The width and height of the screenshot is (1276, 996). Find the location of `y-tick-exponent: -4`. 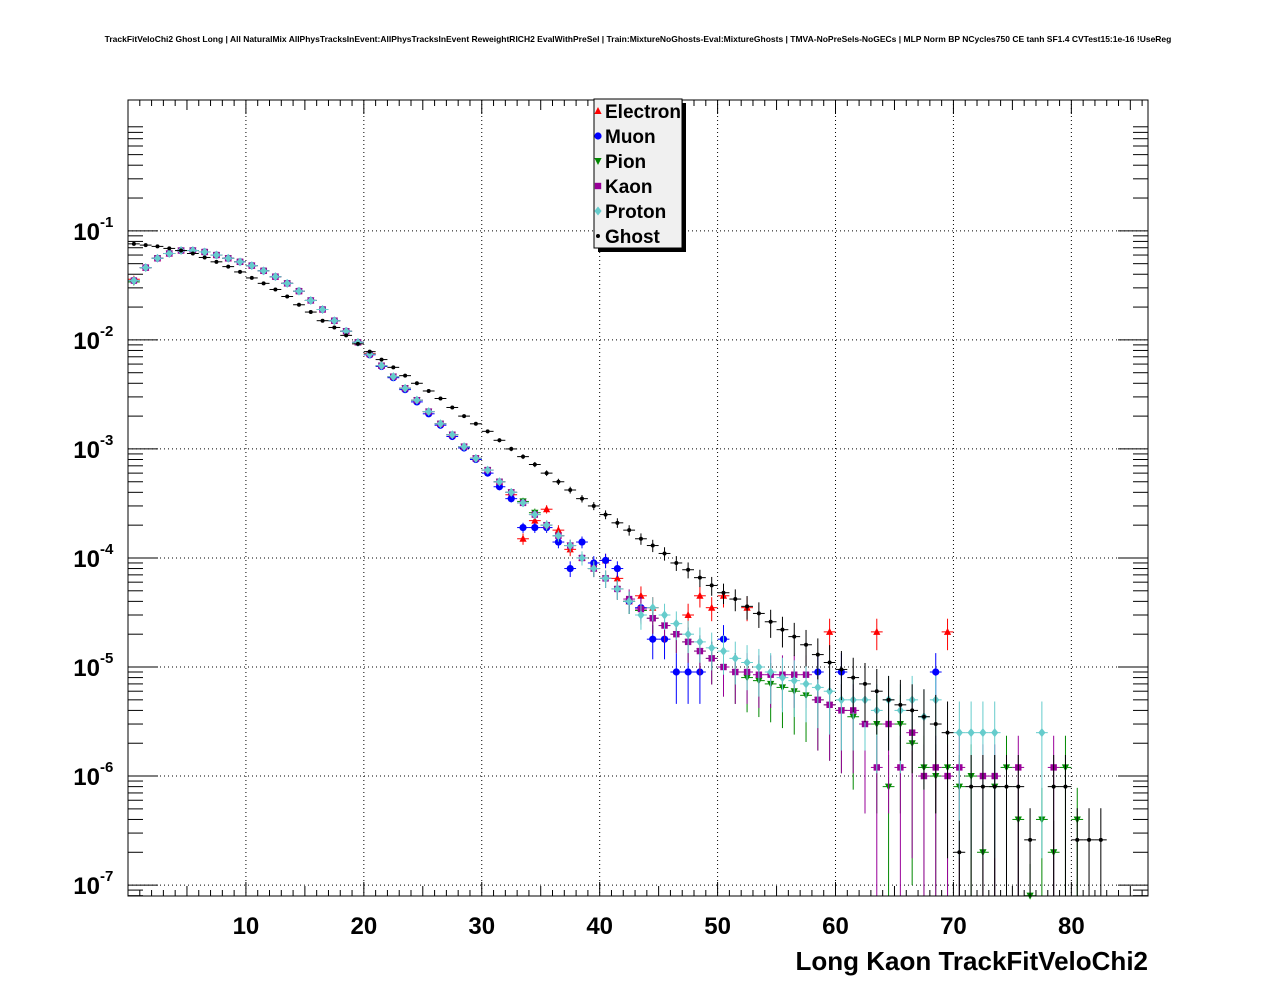

y-tick-exponent: -4 is located at coordinates (107, 549).